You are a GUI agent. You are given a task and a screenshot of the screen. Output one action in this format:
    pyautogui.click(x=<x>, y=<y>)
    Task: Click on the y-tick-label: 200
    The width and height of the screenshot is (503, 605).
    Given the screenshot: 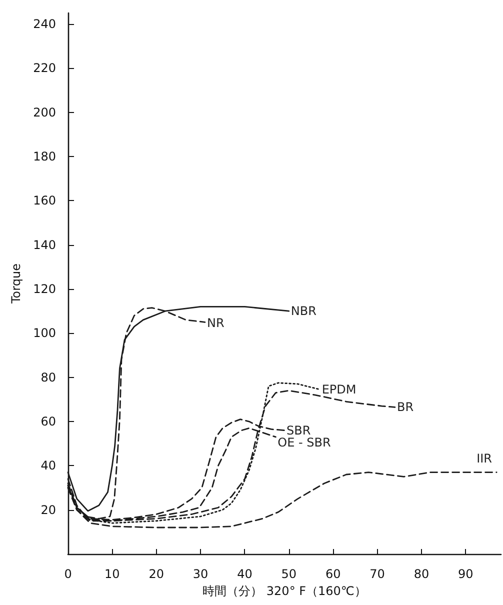 What is the action you would take?
    pyautogui.click(x=44, y=112)
    